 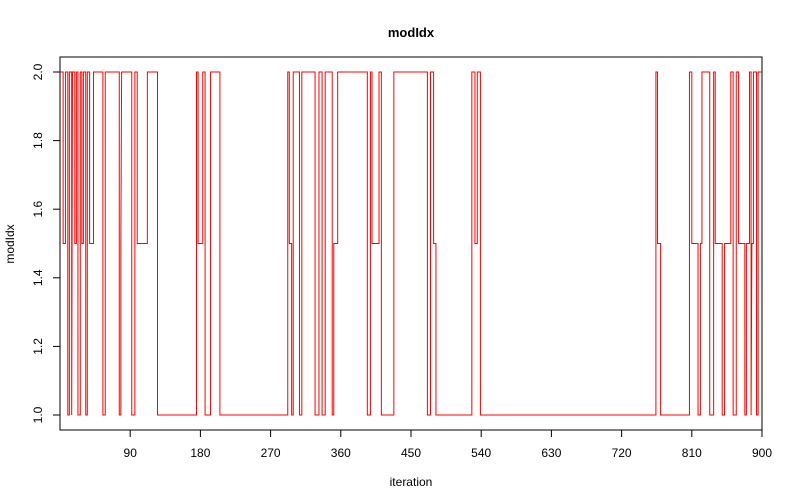 I want to click on y-axis-label: modIdx, so click(x=10, y=243).